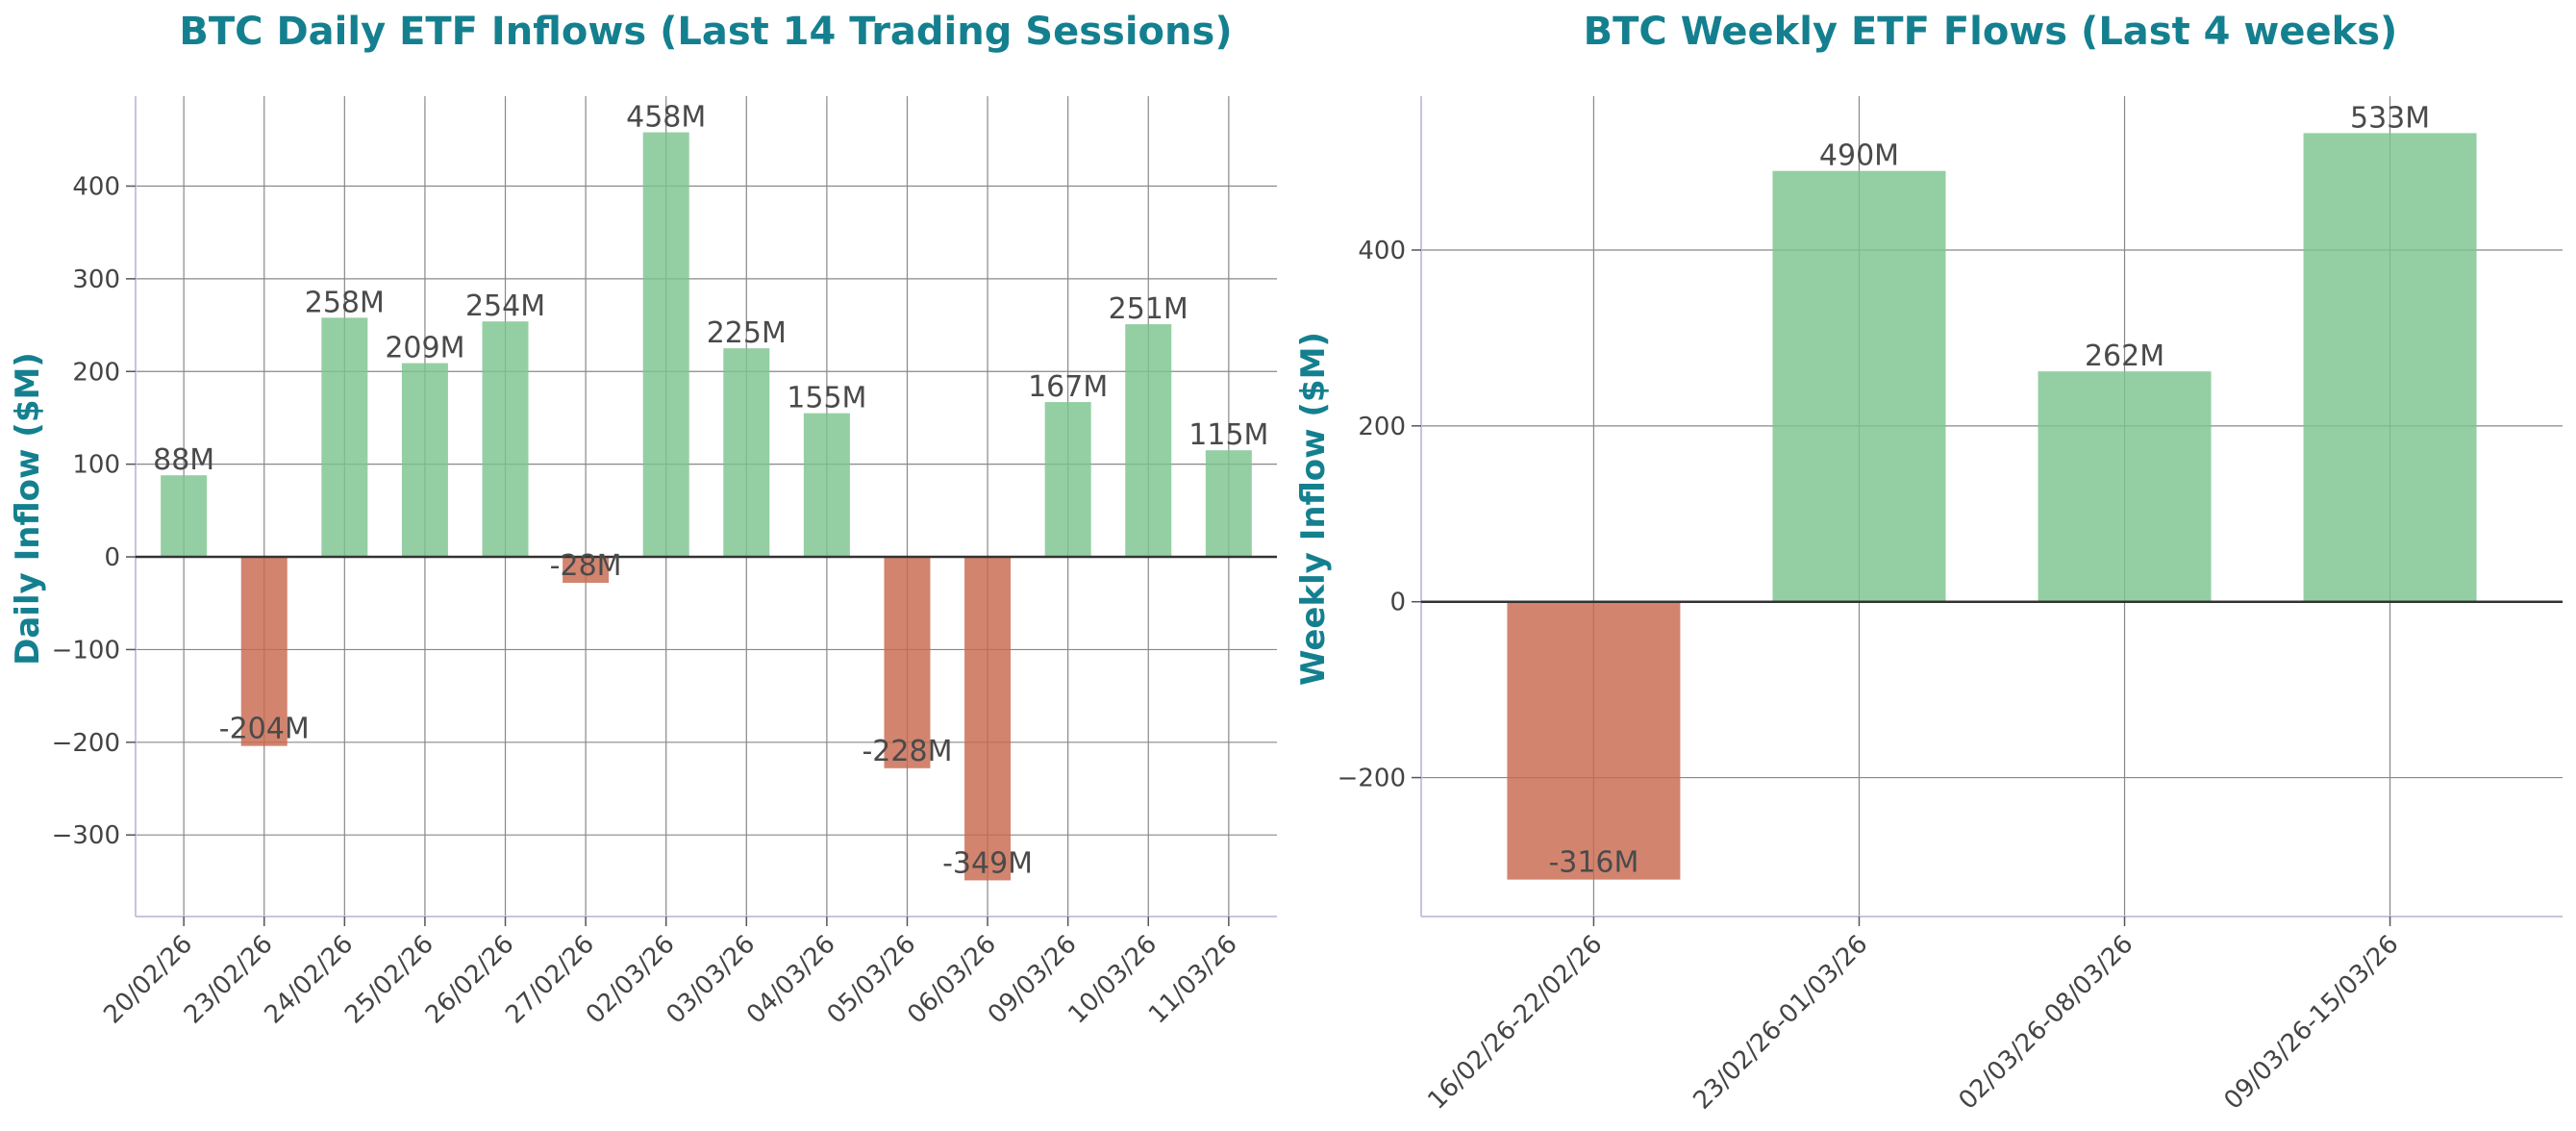 The image size is (2576, 1131). I want to click on weekly-x-tick-label: 09/03/26-15/03/26, so click(2312, 1023).